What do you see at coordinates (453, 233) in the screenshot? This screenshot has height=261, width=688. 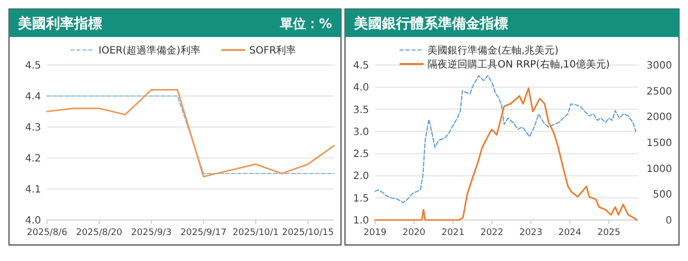 I see `x-tick-label: 2021` at bounding box center [453, 233].